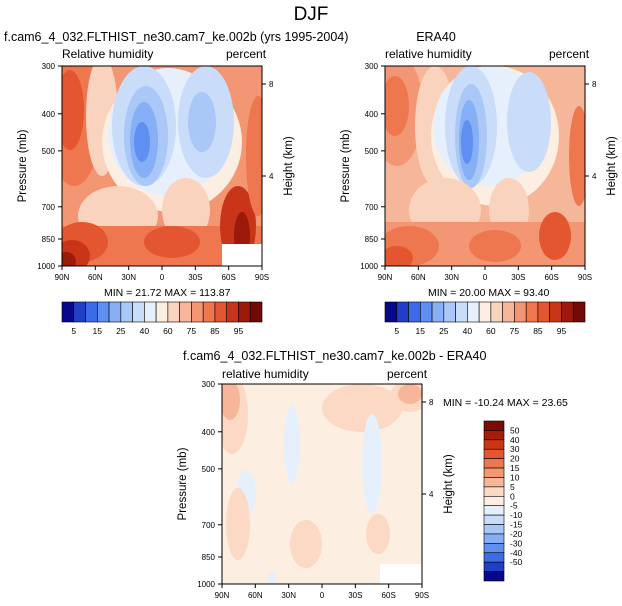 Image resolution: width=622 pixels, height=606 pixels. Describe the element at coordinates (162, 166) in the screenshot. I see `panel1-field` at that location.